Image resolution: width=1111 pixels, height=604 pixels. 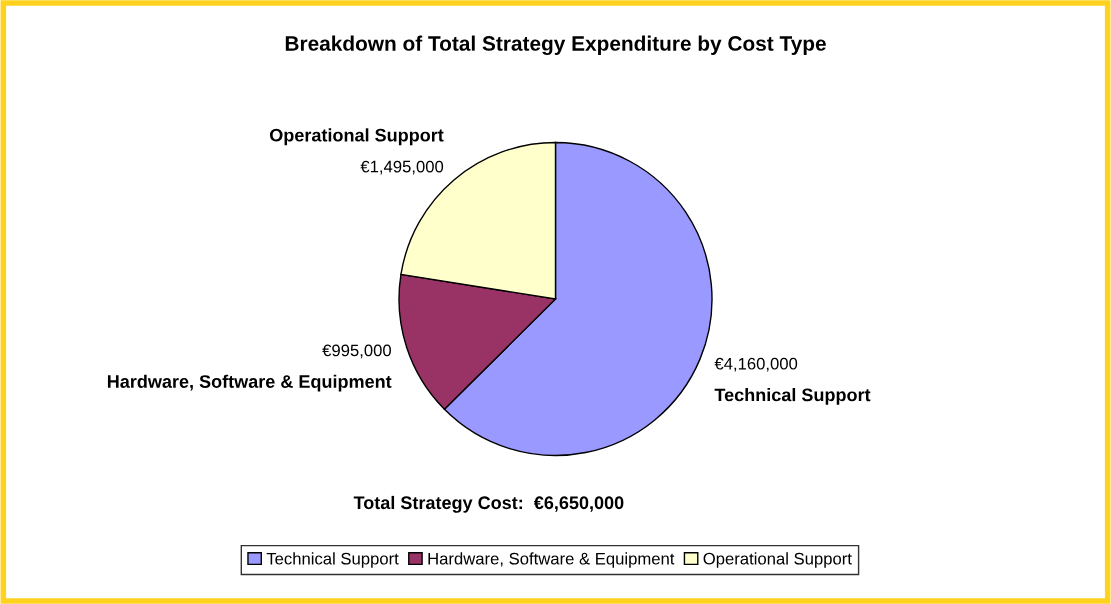 What do you see at coordinates (756, 364) in the screenshot?
I see `data-label: €4,160,000` at bounding box center [756, 364].